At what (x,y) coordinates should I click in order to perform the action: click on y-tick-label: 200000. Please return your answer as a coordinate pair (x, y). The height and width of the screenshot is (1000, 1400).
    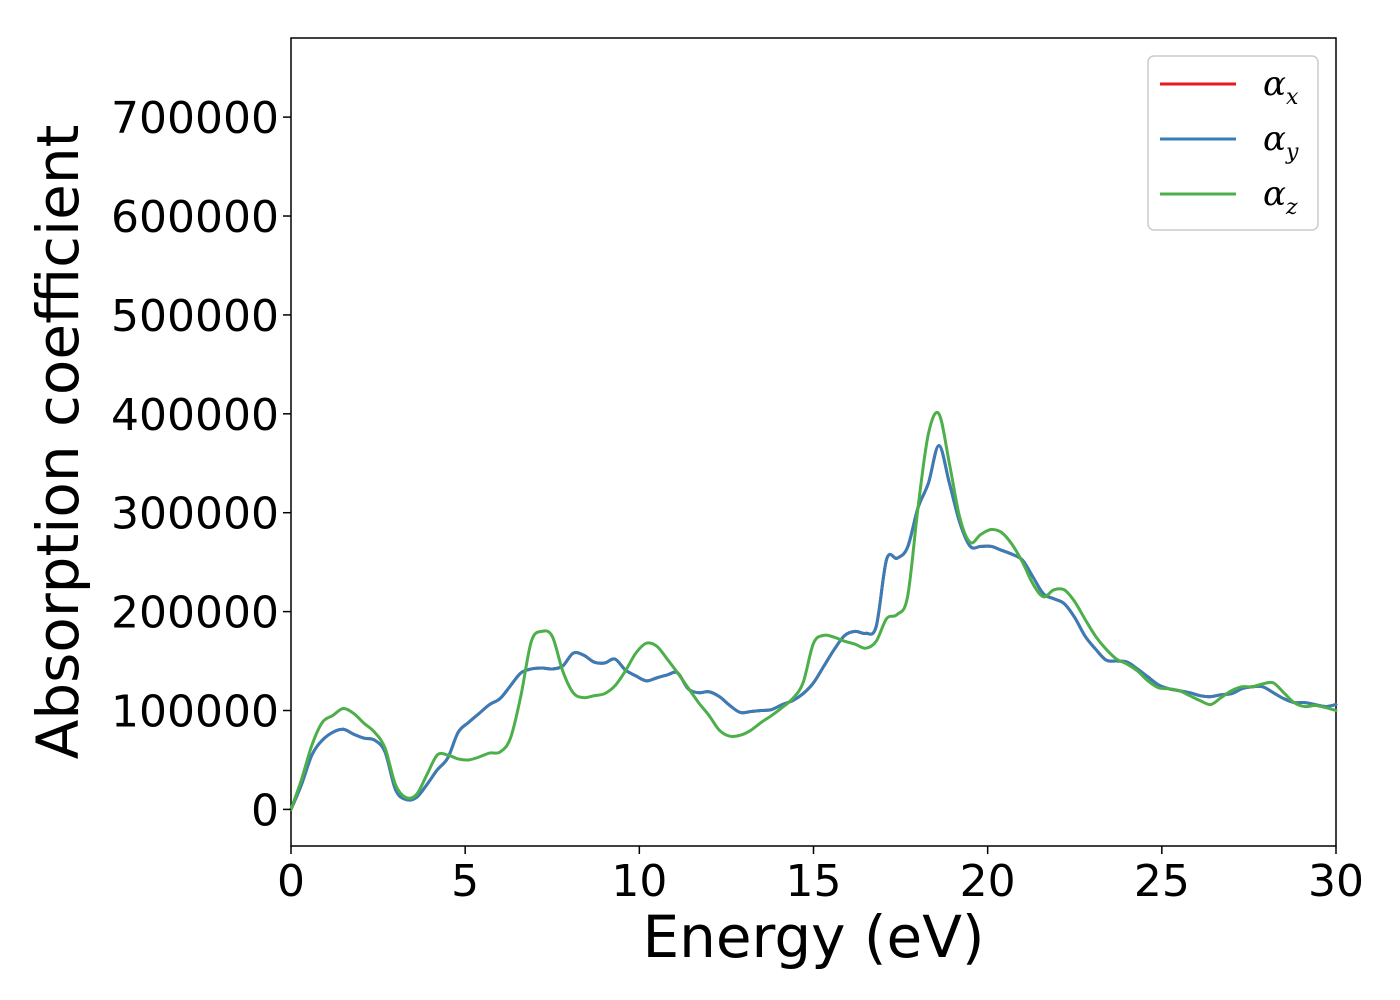
    Looking at the image, I should click on (195, 613).